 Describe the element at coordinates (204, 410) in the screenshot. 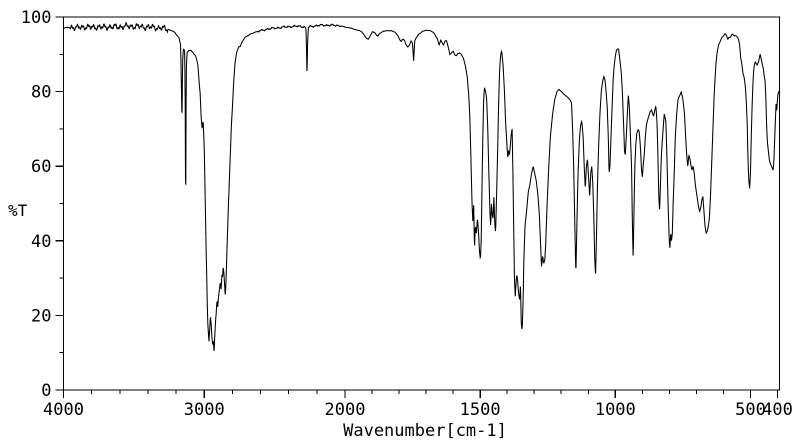

I see `x-tick-label: 3000` at that location.